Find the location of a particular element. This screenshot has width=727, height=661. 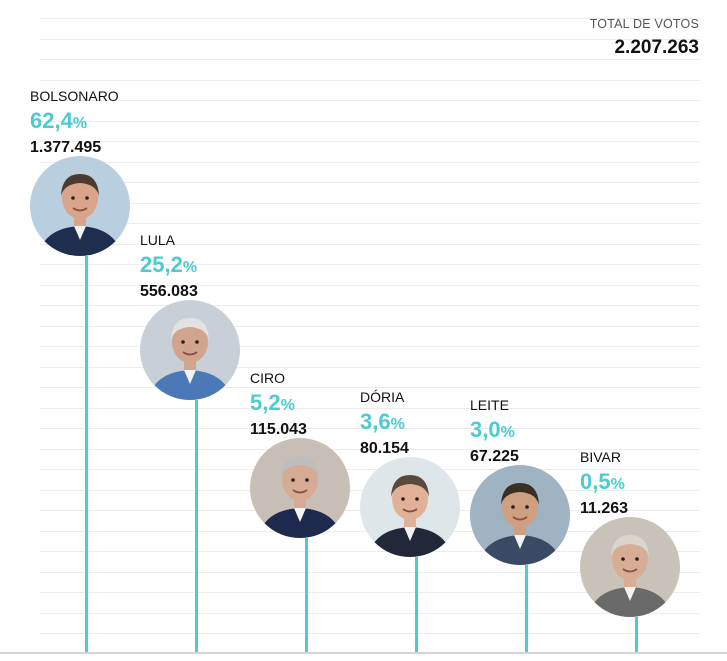

candidate-2: LULA 25,2% 556.083 is located at coordinates (192, 442).